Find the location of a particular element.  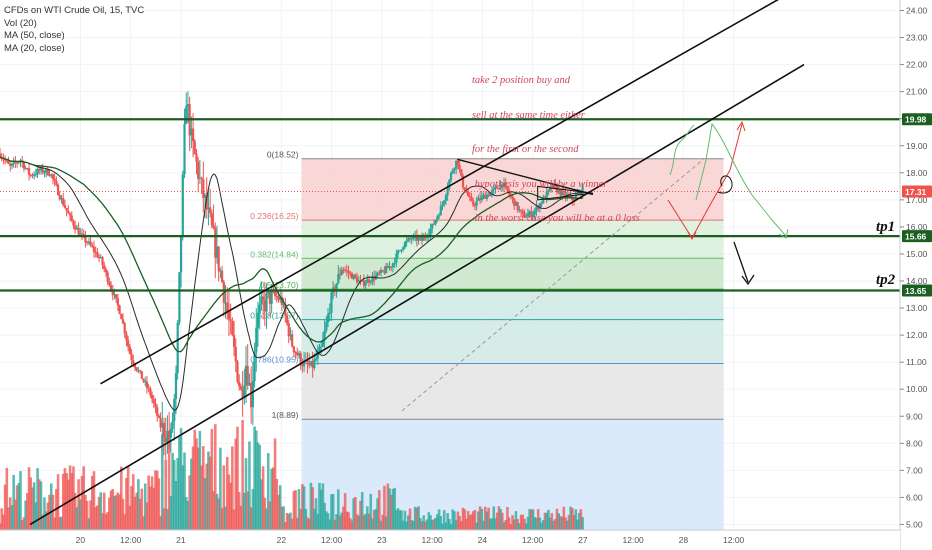

tp1-label: tp1 is located at coordinates (886, 227).